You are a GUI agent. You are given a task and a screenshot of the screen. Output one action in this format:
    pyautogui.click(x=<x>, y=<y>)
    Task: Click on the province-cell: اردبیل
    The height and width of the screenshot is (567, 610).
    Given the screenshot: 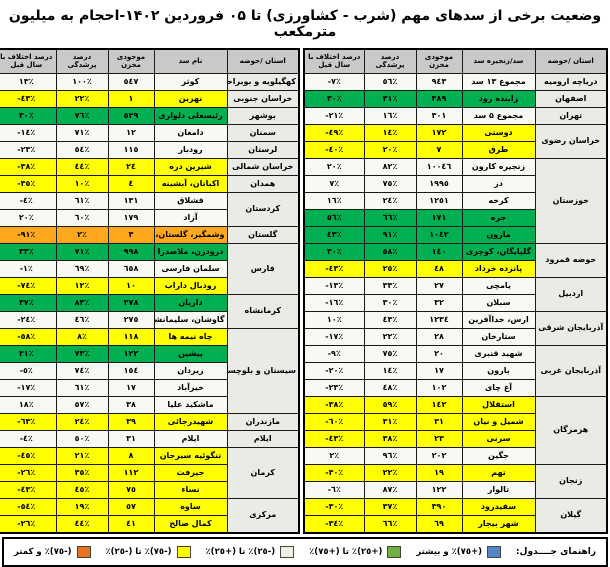 What is the action you would take?
    pyautogui.click(x=571, y=294)
    